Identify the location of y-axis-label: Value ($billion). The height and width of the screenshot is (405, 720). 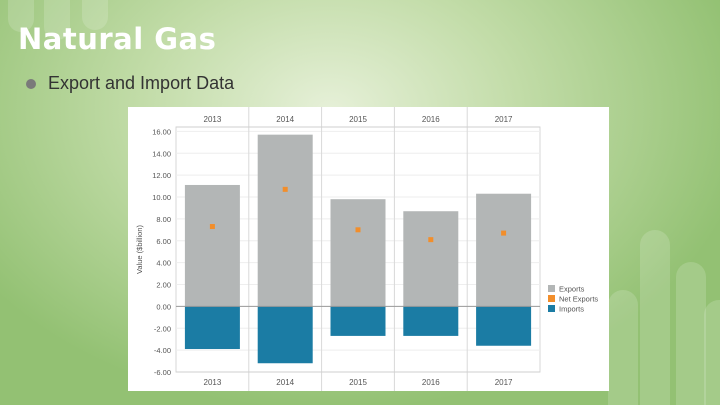
(139, 249).